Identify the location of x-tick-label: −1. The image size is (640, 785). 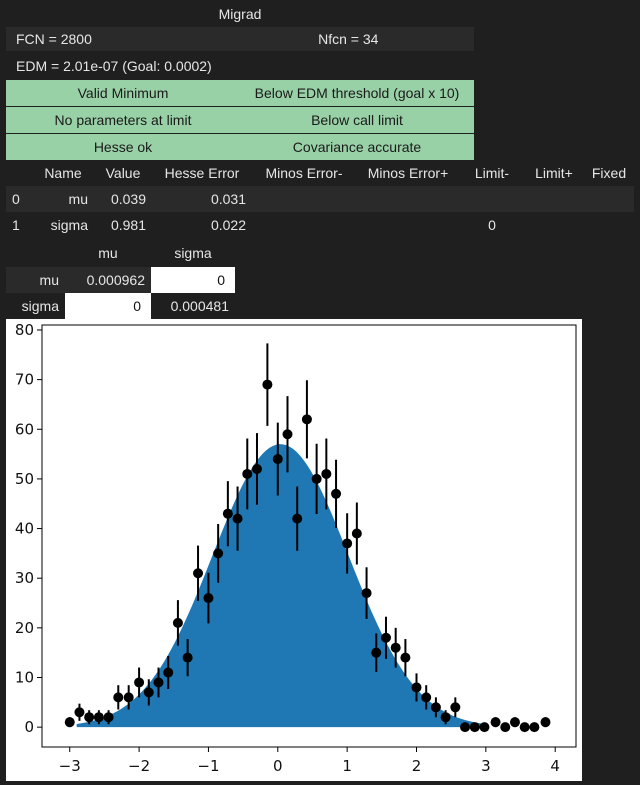
(208, 766).